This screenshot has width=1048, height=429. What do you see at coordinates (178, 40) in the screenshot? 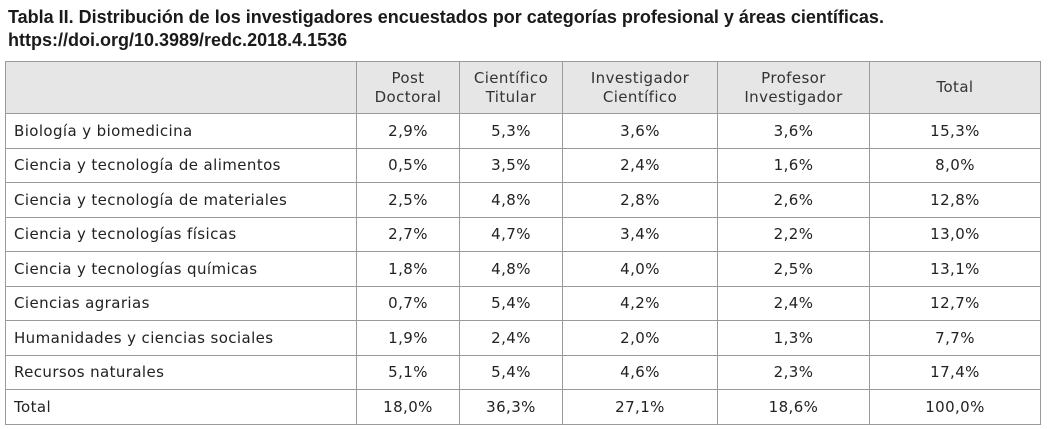
I see `caption-doi: https://doi.org/10.3989/redc.2018.4.1536` at bounding box center [178, 40].